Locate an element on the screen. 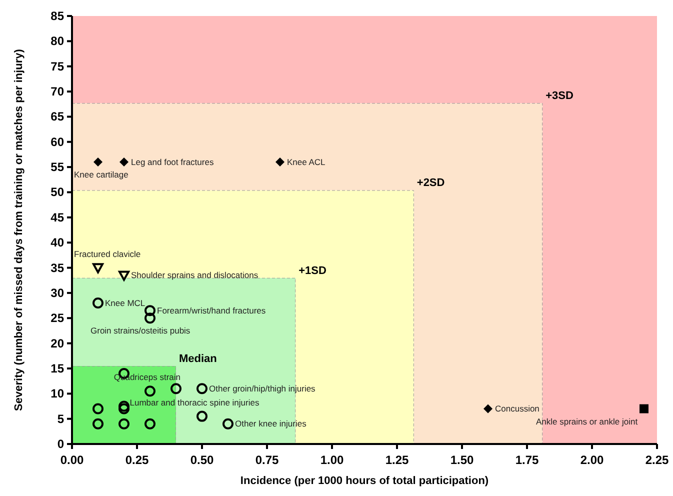  annotation: Shoulder sprains and dislocations is located at coordinates (194, 275).